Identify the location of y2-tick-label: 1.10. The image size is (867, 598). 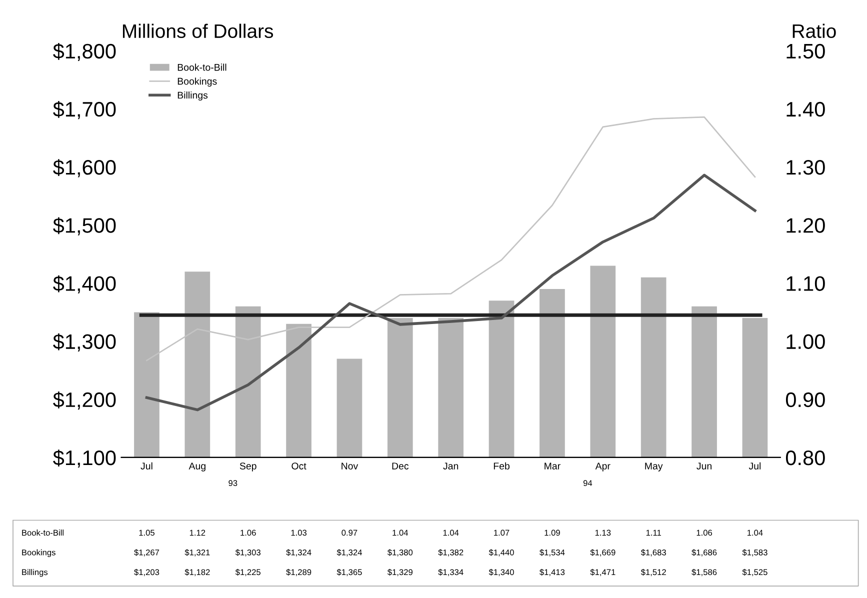
(805, 283).